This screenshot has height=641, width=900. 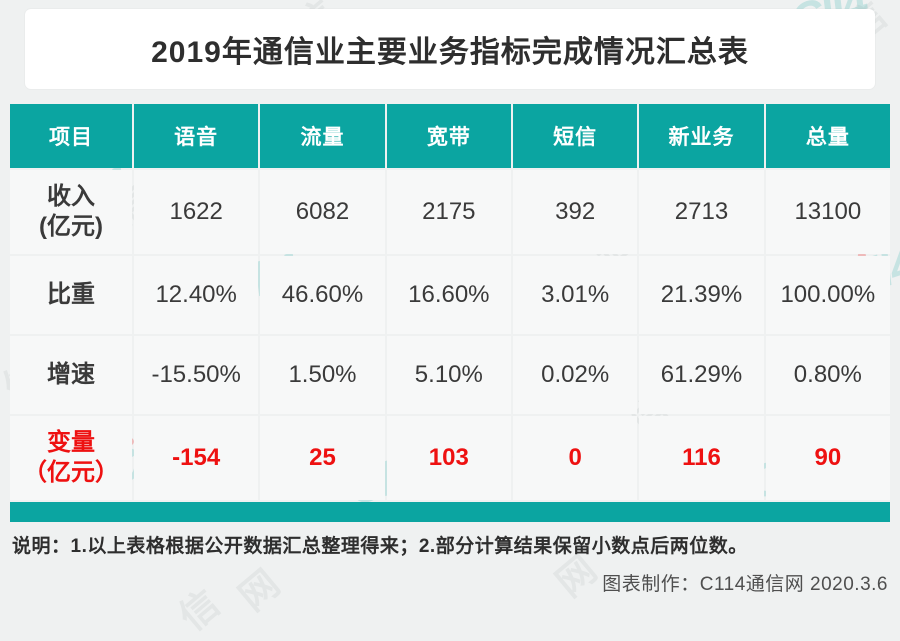 I want to click on row-label-line1: 比重, so click(x=71, y=294).